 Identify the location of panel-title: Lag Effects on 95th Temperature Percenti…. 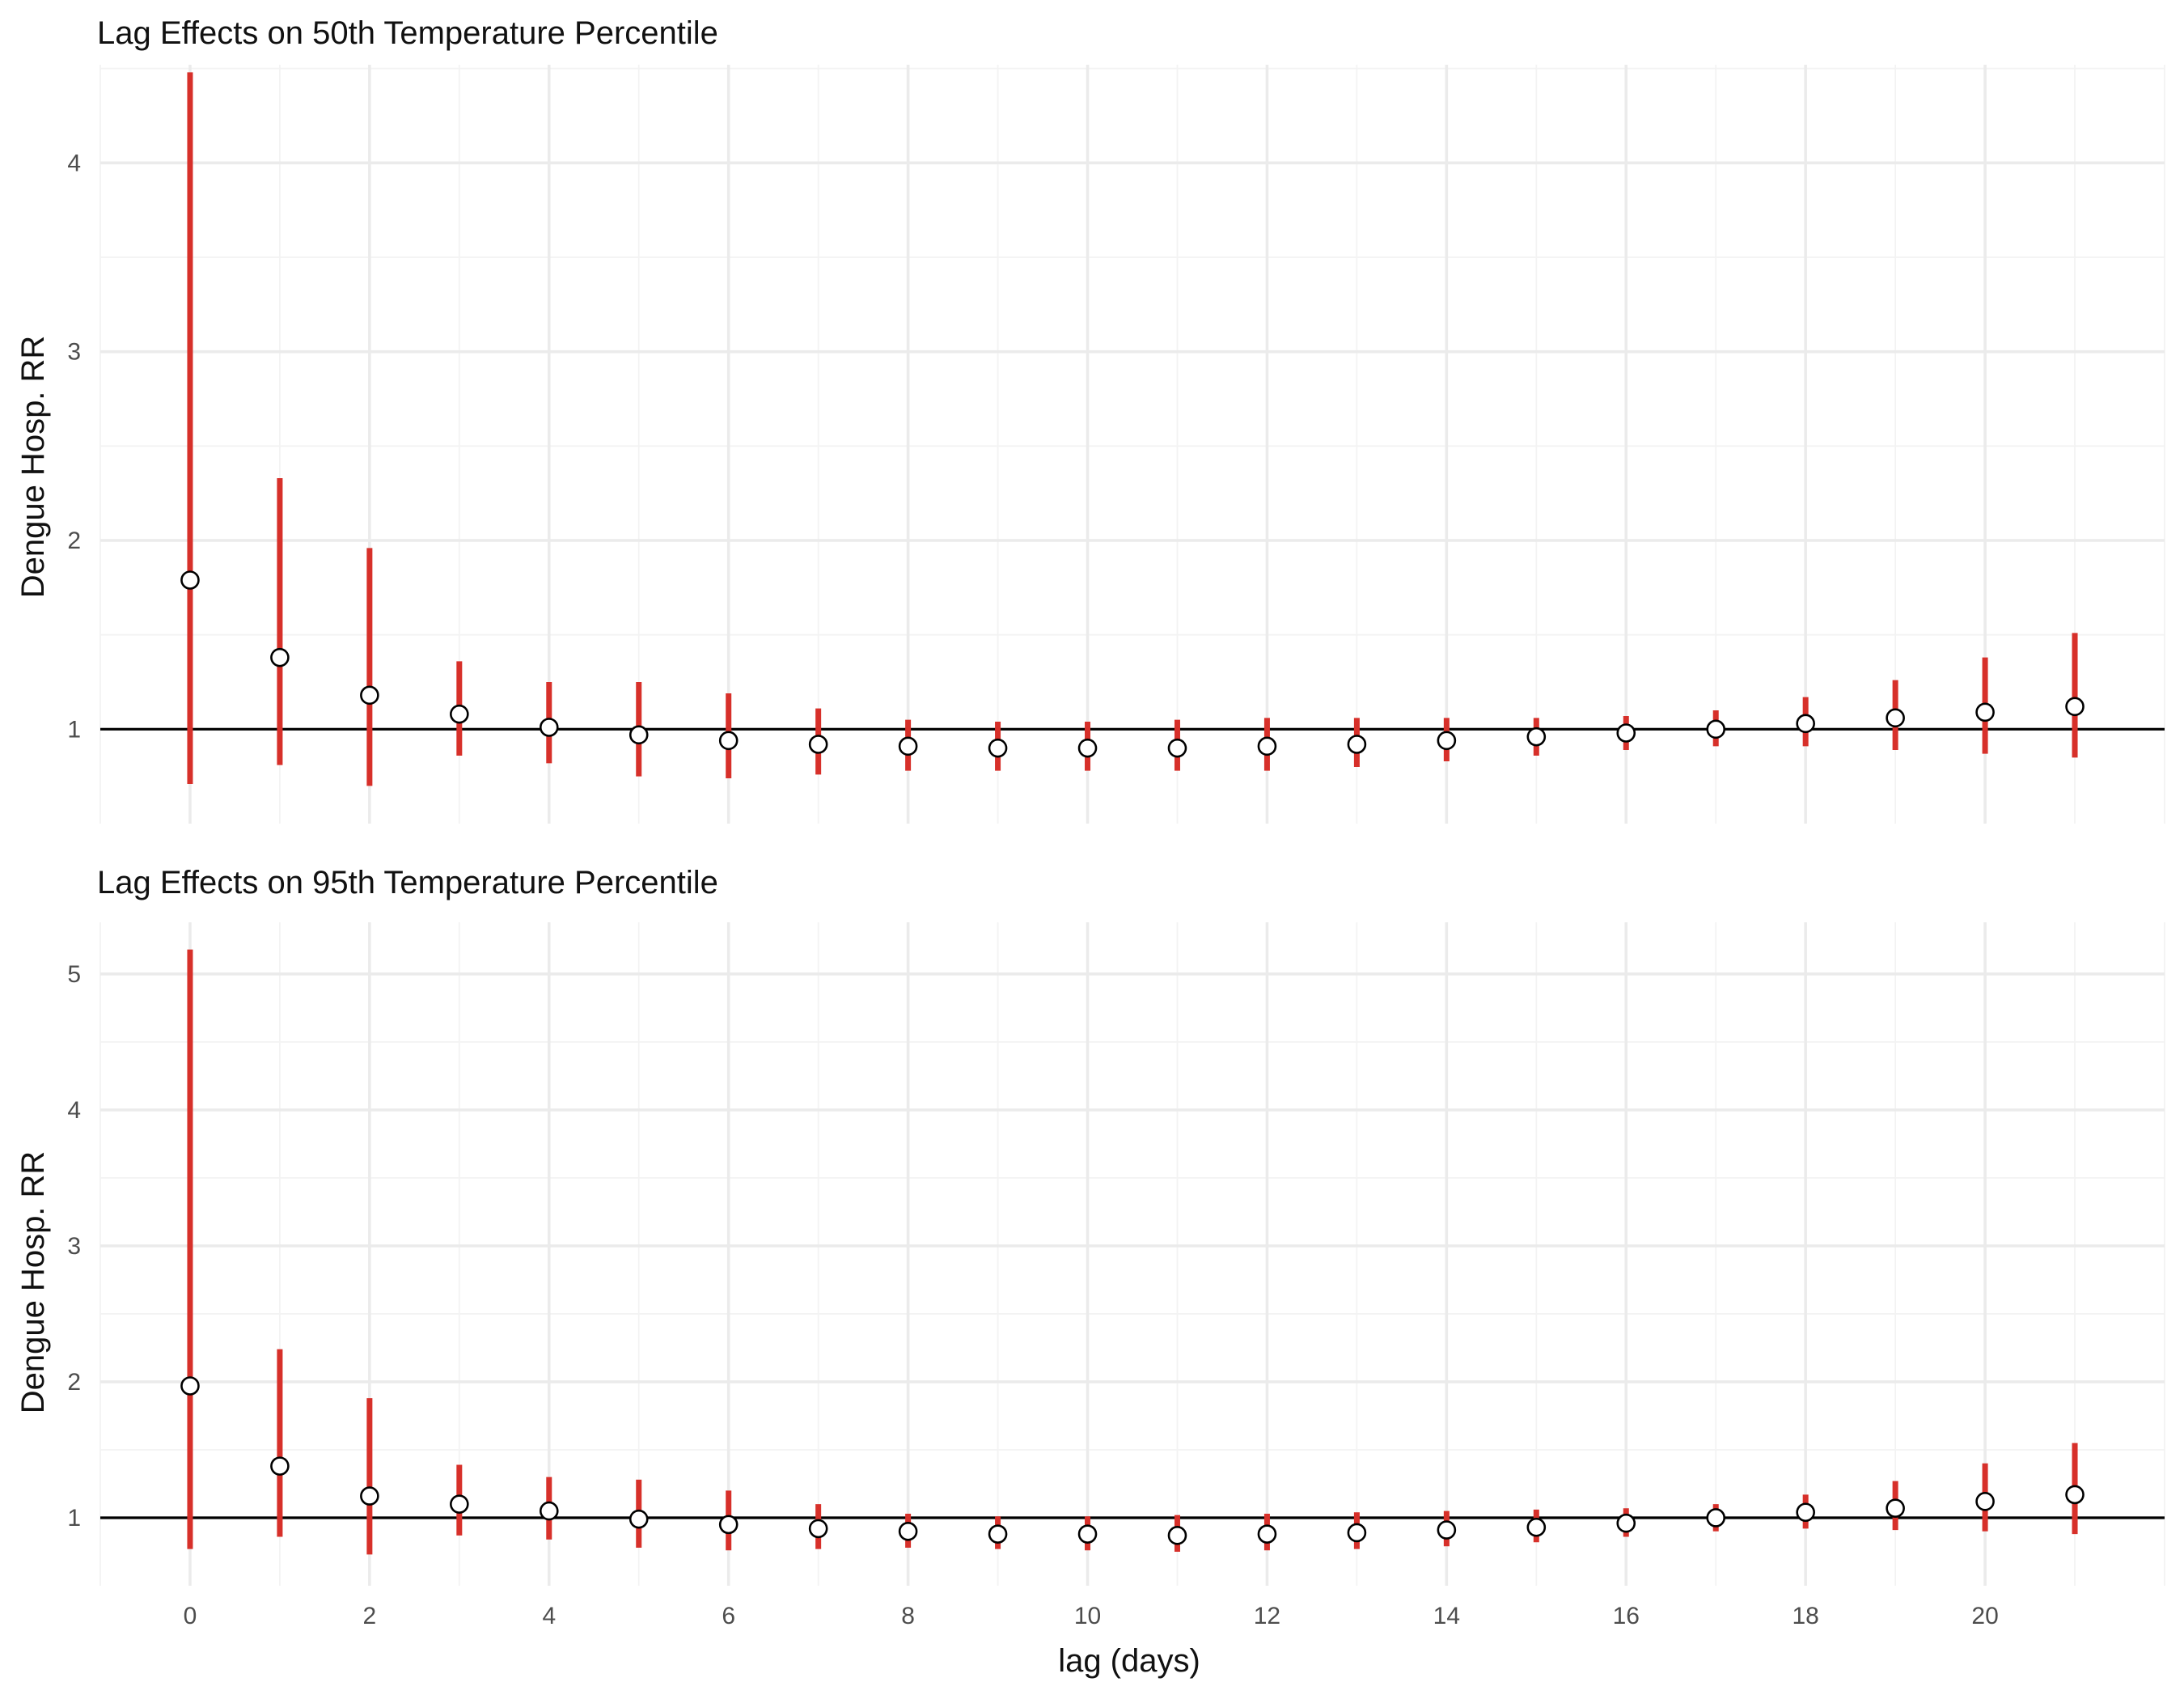
(407, 882).